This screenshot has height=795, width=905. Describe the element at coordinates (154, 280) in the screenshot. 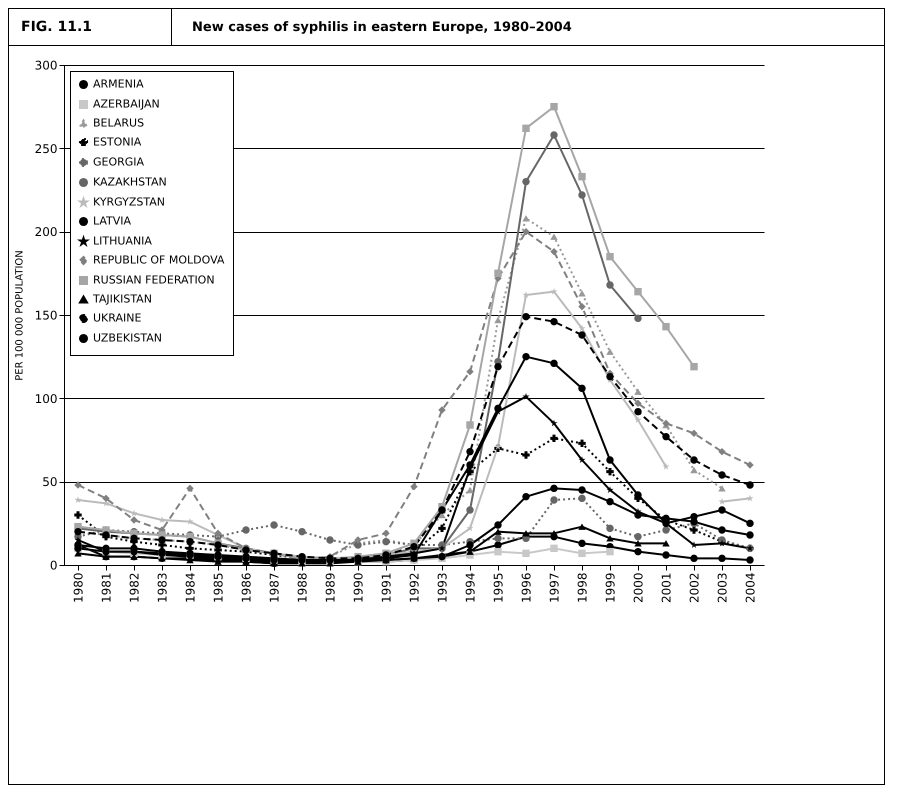

I see `legend-label: RUSSIAN FEDERATION` at that location.